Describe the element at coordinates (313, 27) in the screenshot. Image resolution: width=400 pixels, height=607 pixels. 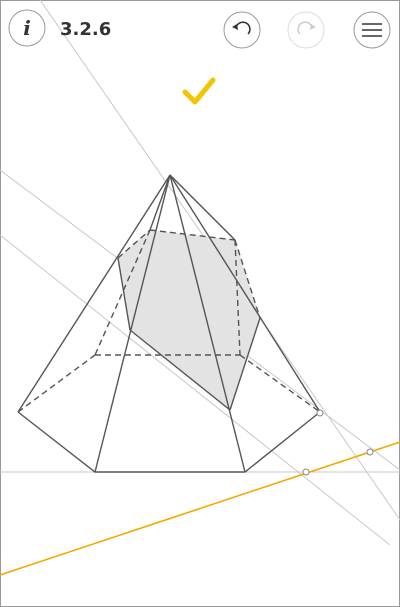
I see `redo-arrow` at that location.